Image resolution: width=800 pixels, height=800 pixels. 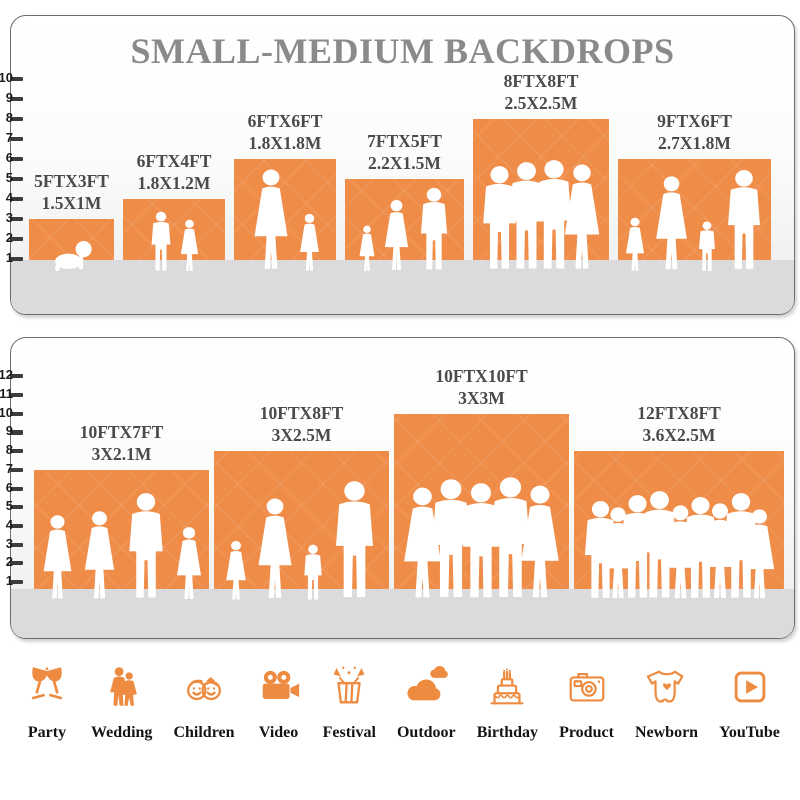 What do you see at coordinates (667, 689) in the screenshot?
I see `newborn-icon` at bounding box center [667, 689].